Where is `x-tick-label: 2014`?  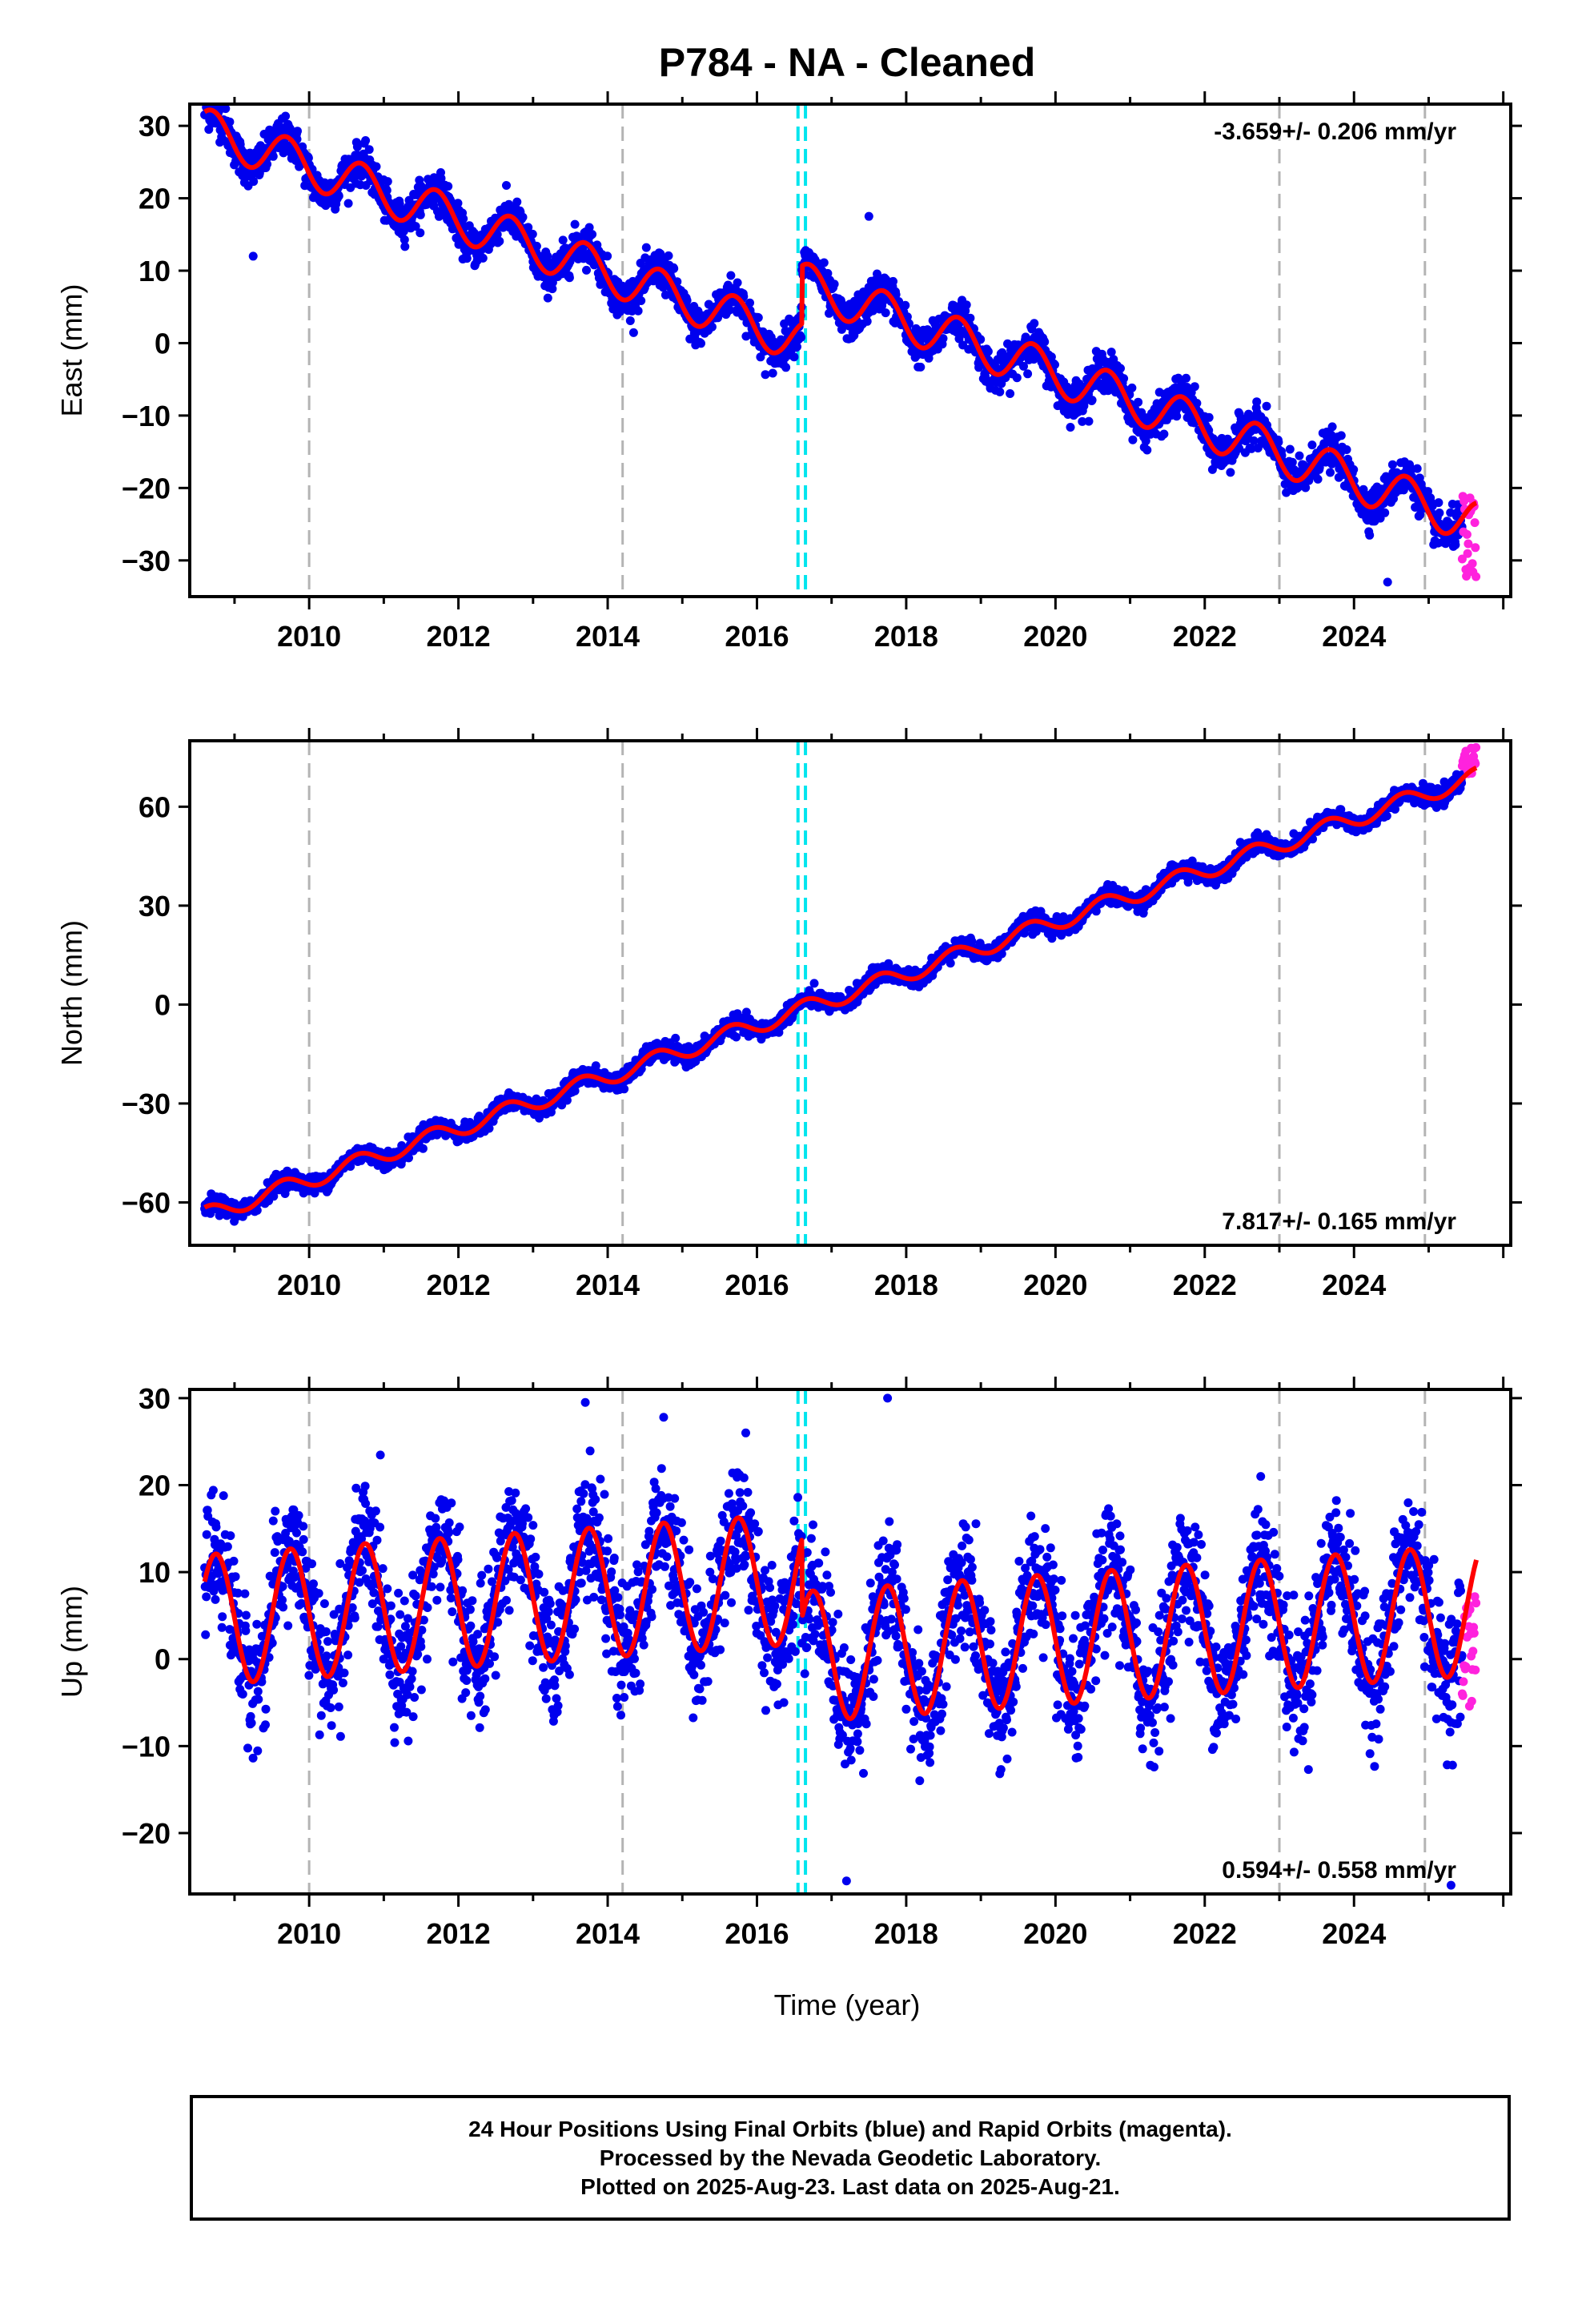
x-tick-label: 2014 is located at coordinates (608, 636).